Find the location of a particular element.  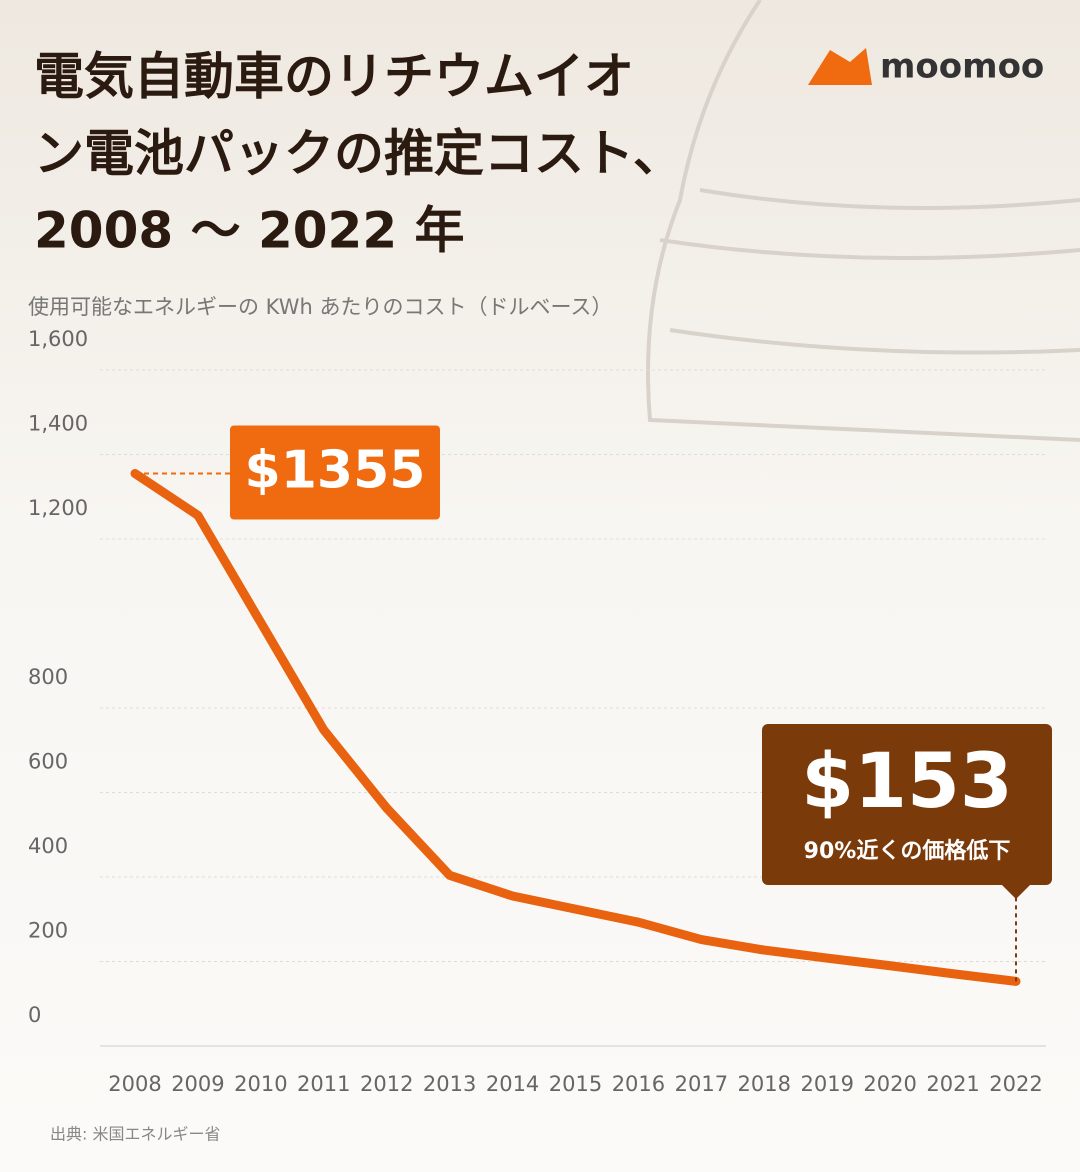

x-tick-label: 2022 is located at coordinates (1015, 1084).